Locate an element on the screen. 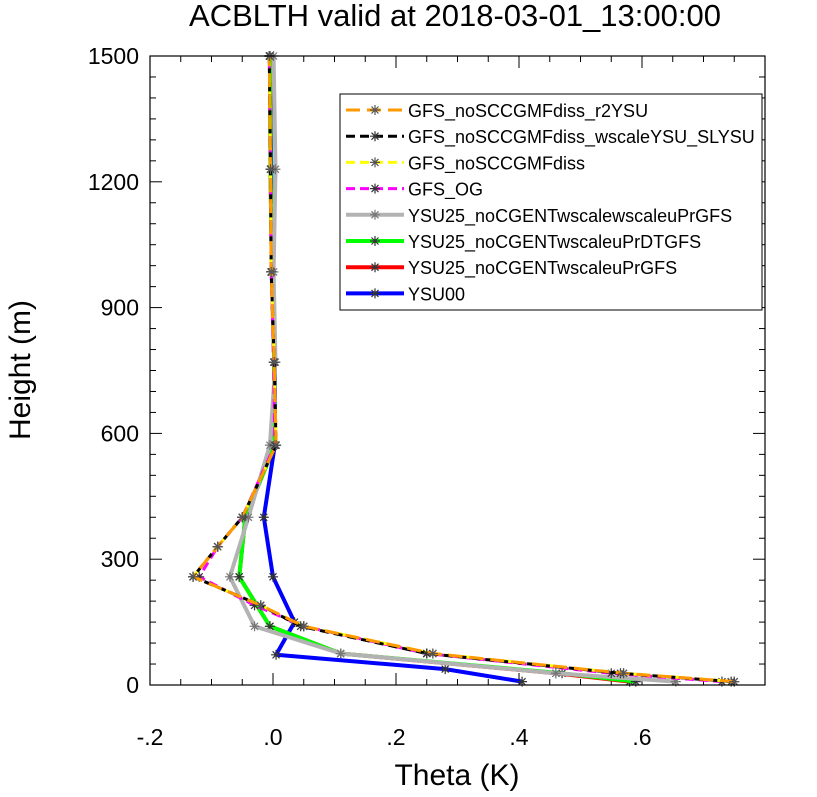  legend-item: GFS_OG is located at coordinates (414, 190).